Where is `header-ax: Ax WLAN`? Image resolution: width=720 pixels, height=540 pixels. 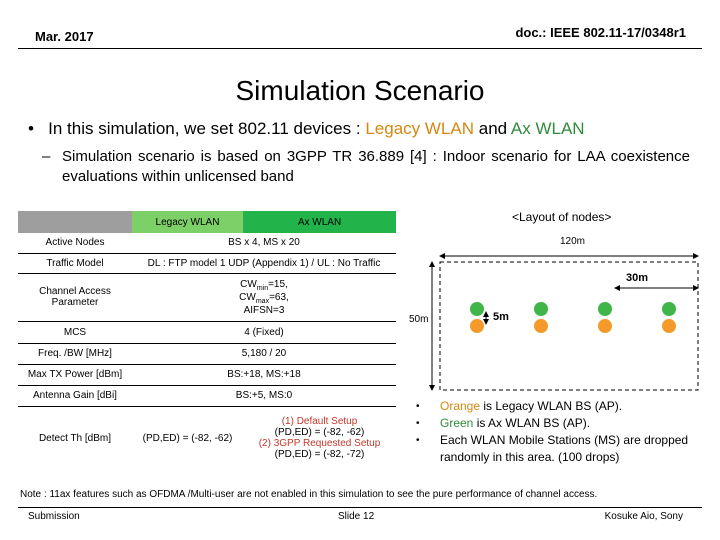 header-ax: Ax WLAN is located at coordinates (319, 222).